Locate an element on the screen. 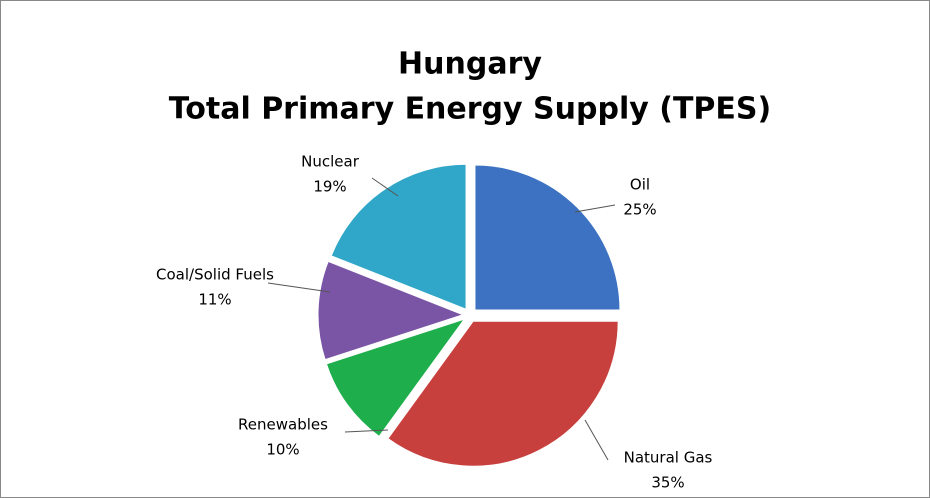  slice-label: Oil is located at coordinates (640, 185).